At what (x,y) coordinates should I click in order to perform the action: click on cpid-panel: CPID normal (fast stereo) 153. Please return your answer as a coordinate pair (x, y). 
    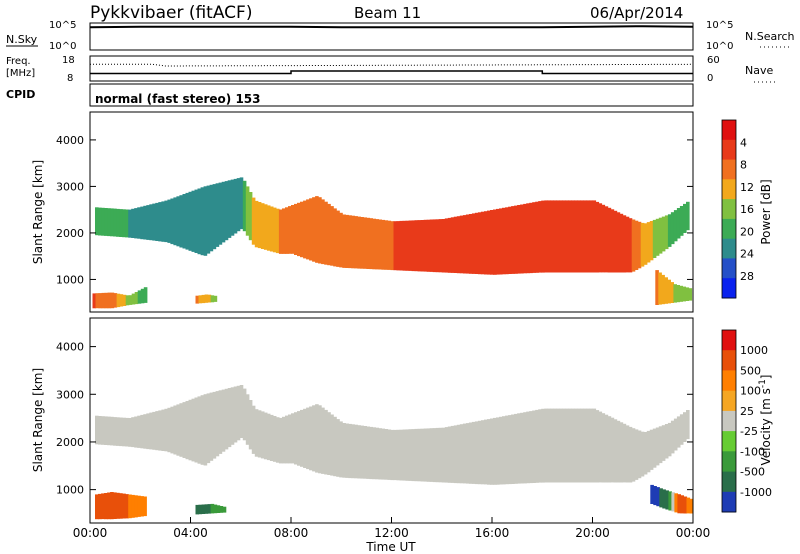
    Looking at the image, I should click on (350, 95).